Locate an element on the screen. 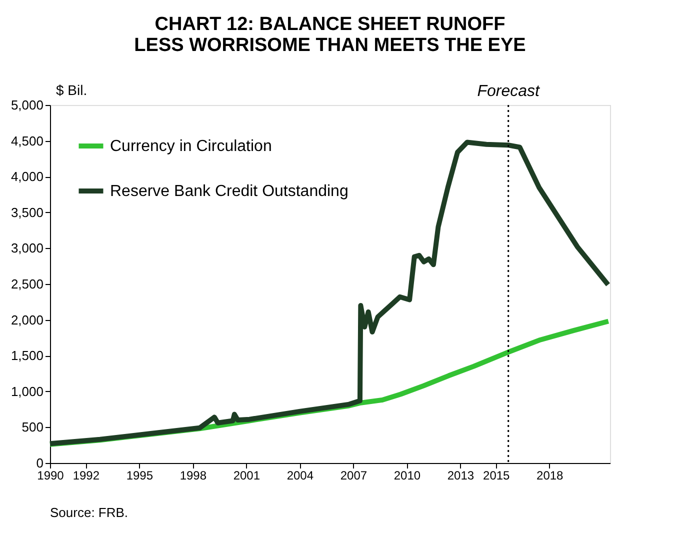 The width and height of the screenshot is (681, 556). y-tick-label: 0 is located at coordinates (40, 463).